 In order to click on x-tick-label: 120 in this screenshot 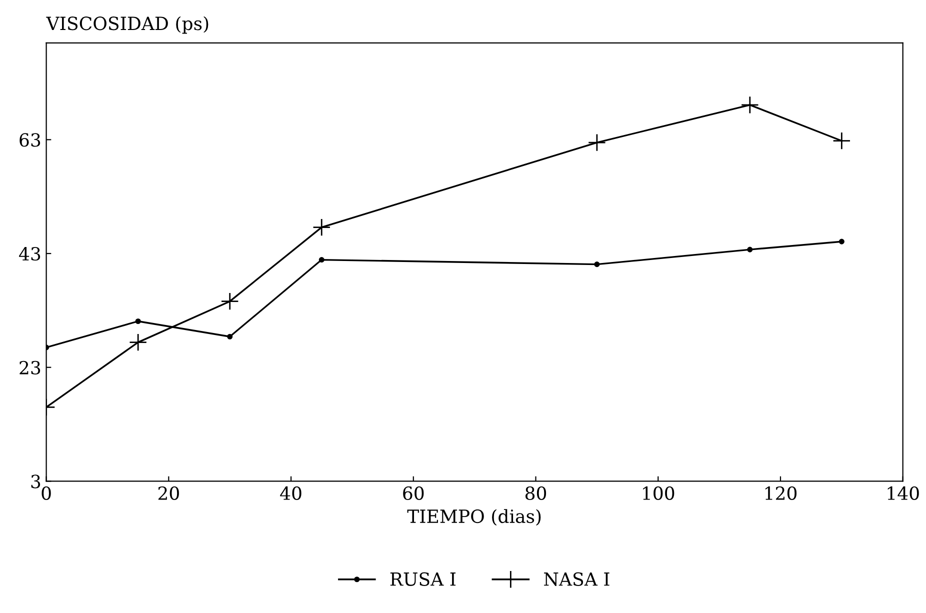, I will do `click(781, 493)`.